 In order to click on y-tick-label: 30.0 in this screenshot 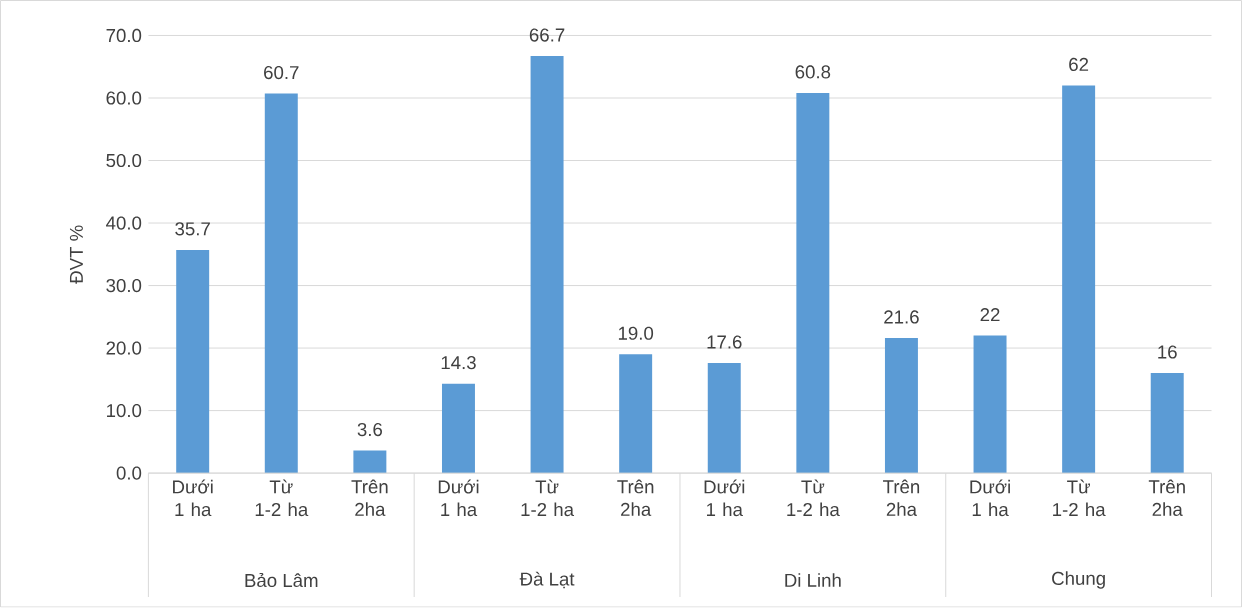, I will do `click(124, 286)`.